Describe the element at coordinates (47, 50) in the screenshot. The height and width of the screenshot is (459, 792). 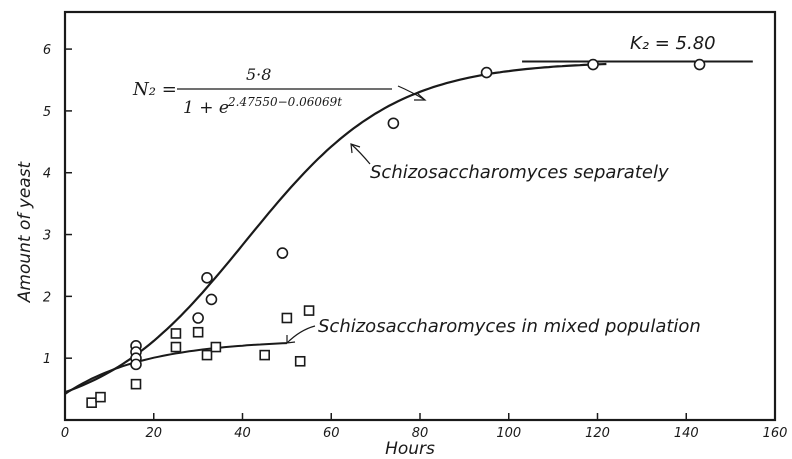
I see `y-tick-label: 6` at that location.